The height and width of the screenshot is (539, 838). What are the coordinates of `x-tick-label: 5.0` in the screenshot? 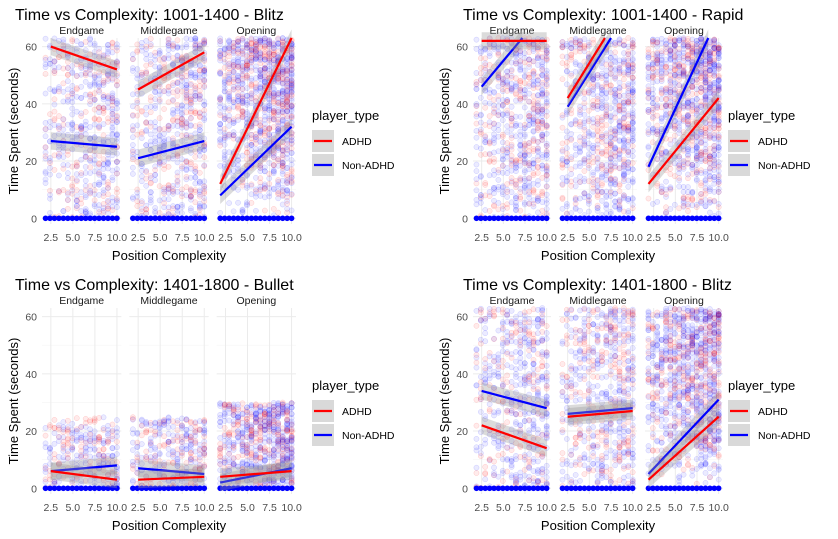 It's located at (160, 238).